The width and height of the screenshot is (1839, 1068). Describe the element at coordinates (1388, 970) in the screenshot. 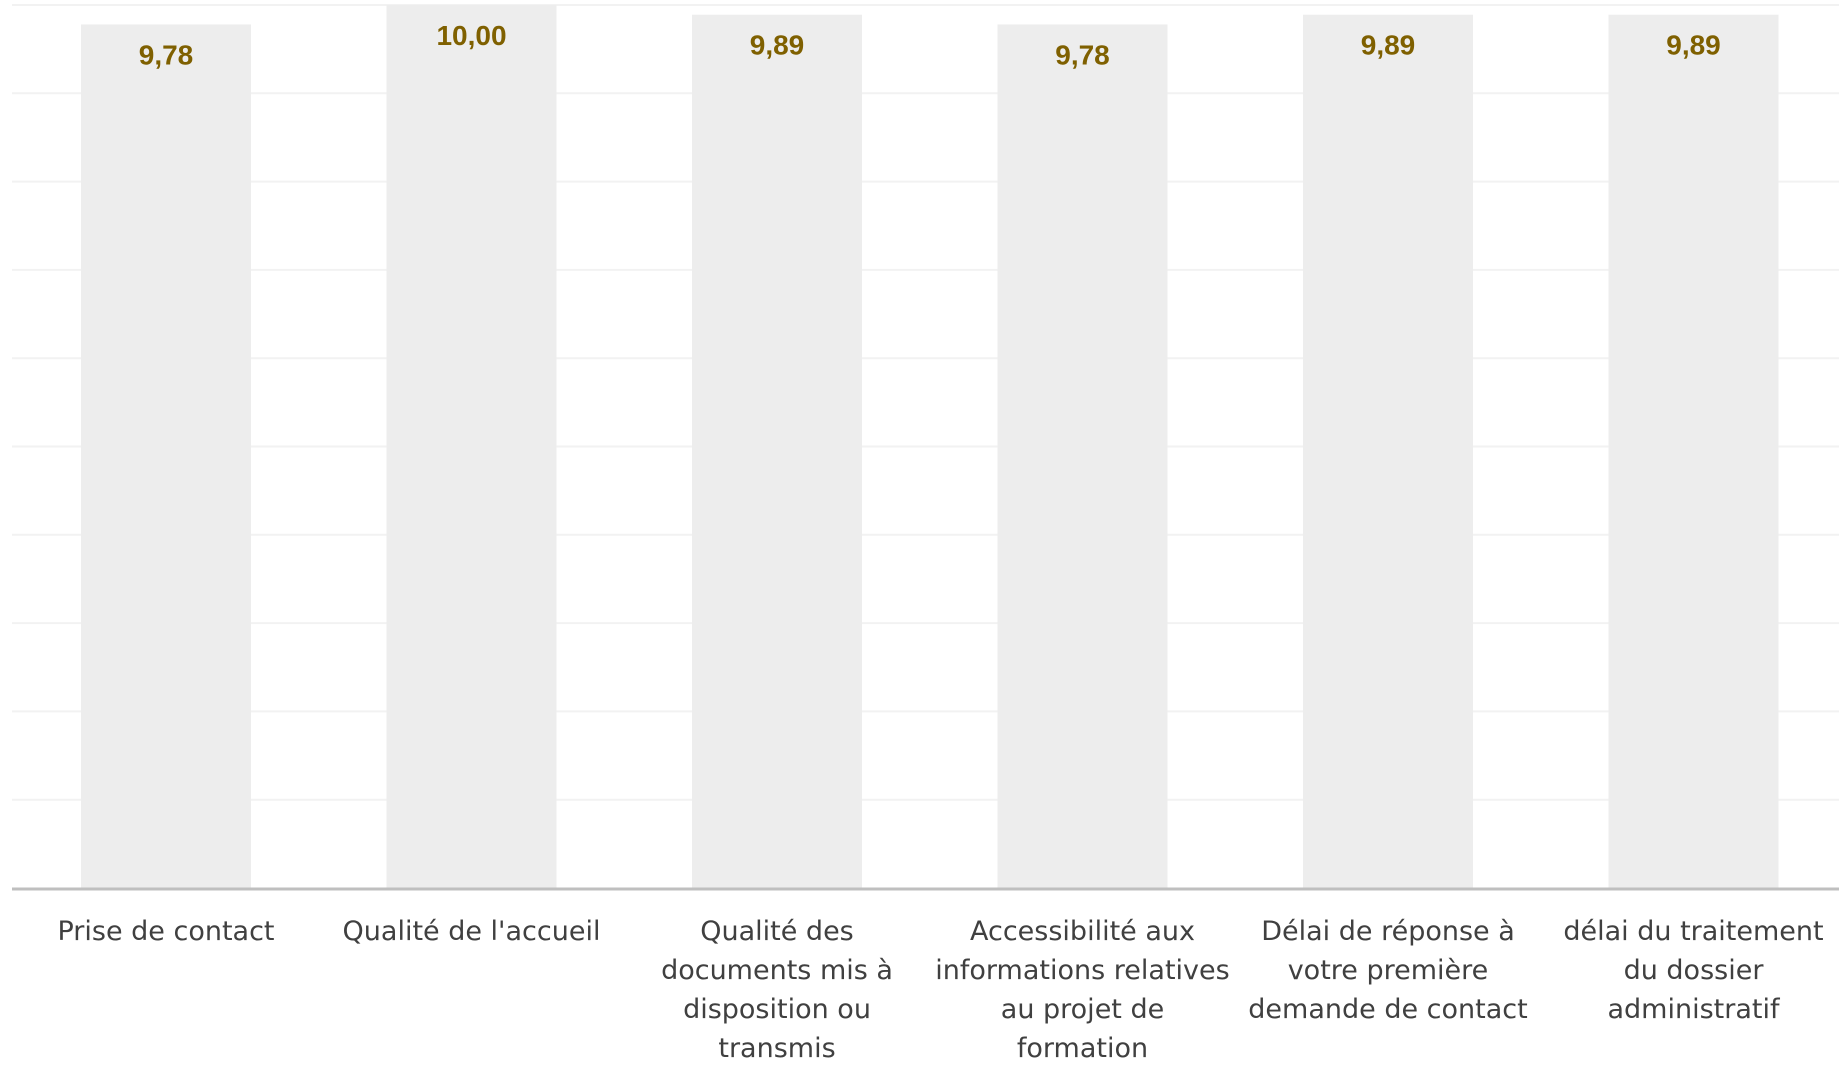

I see `category-label-line: votre première` at that location.